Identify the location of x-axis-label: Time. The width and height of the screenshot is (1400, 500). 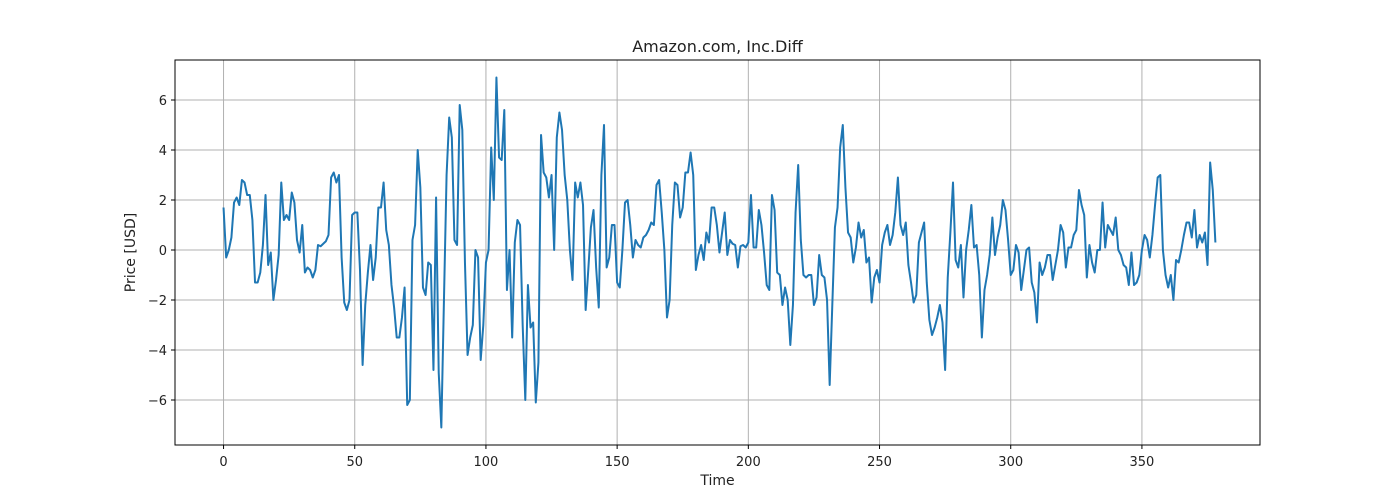
(716, 481).